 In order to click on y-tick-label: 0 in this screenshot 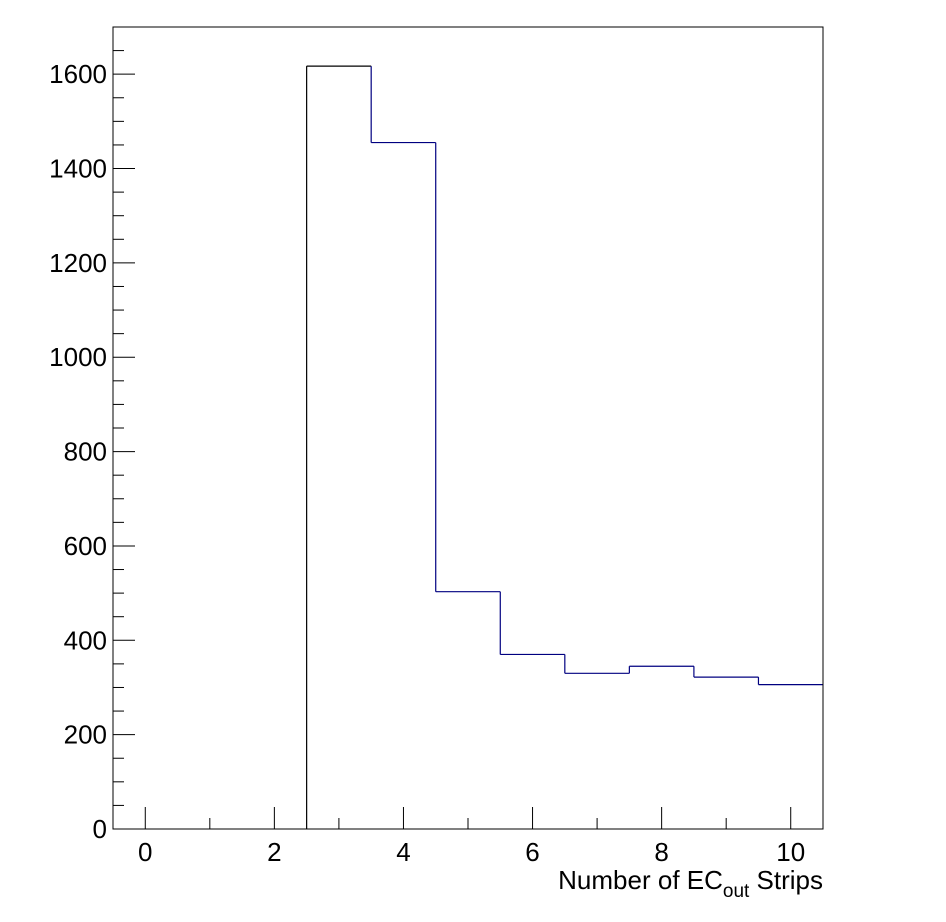, I will do `click(100, 829)`.